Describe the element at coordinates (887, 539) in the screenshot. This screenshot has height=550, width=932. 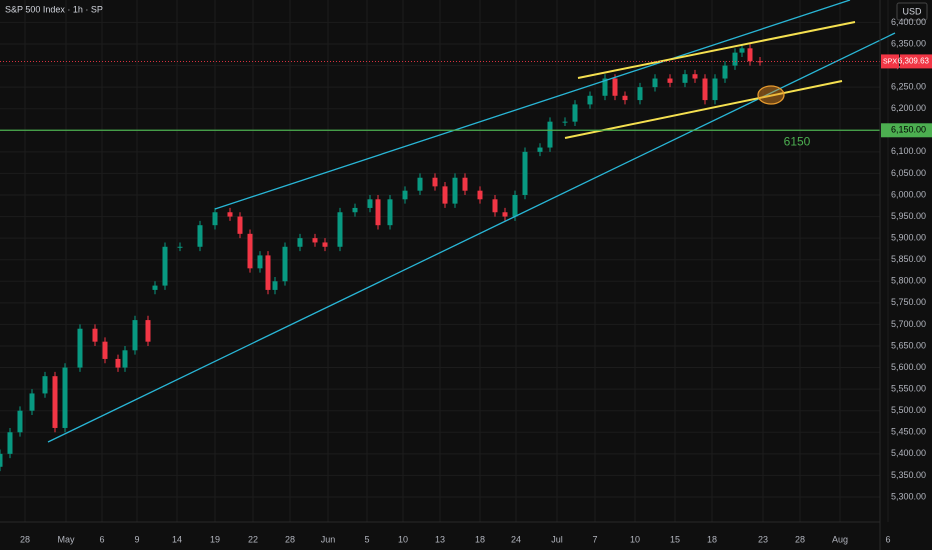
I see `x-tick-label: 6` at that location.